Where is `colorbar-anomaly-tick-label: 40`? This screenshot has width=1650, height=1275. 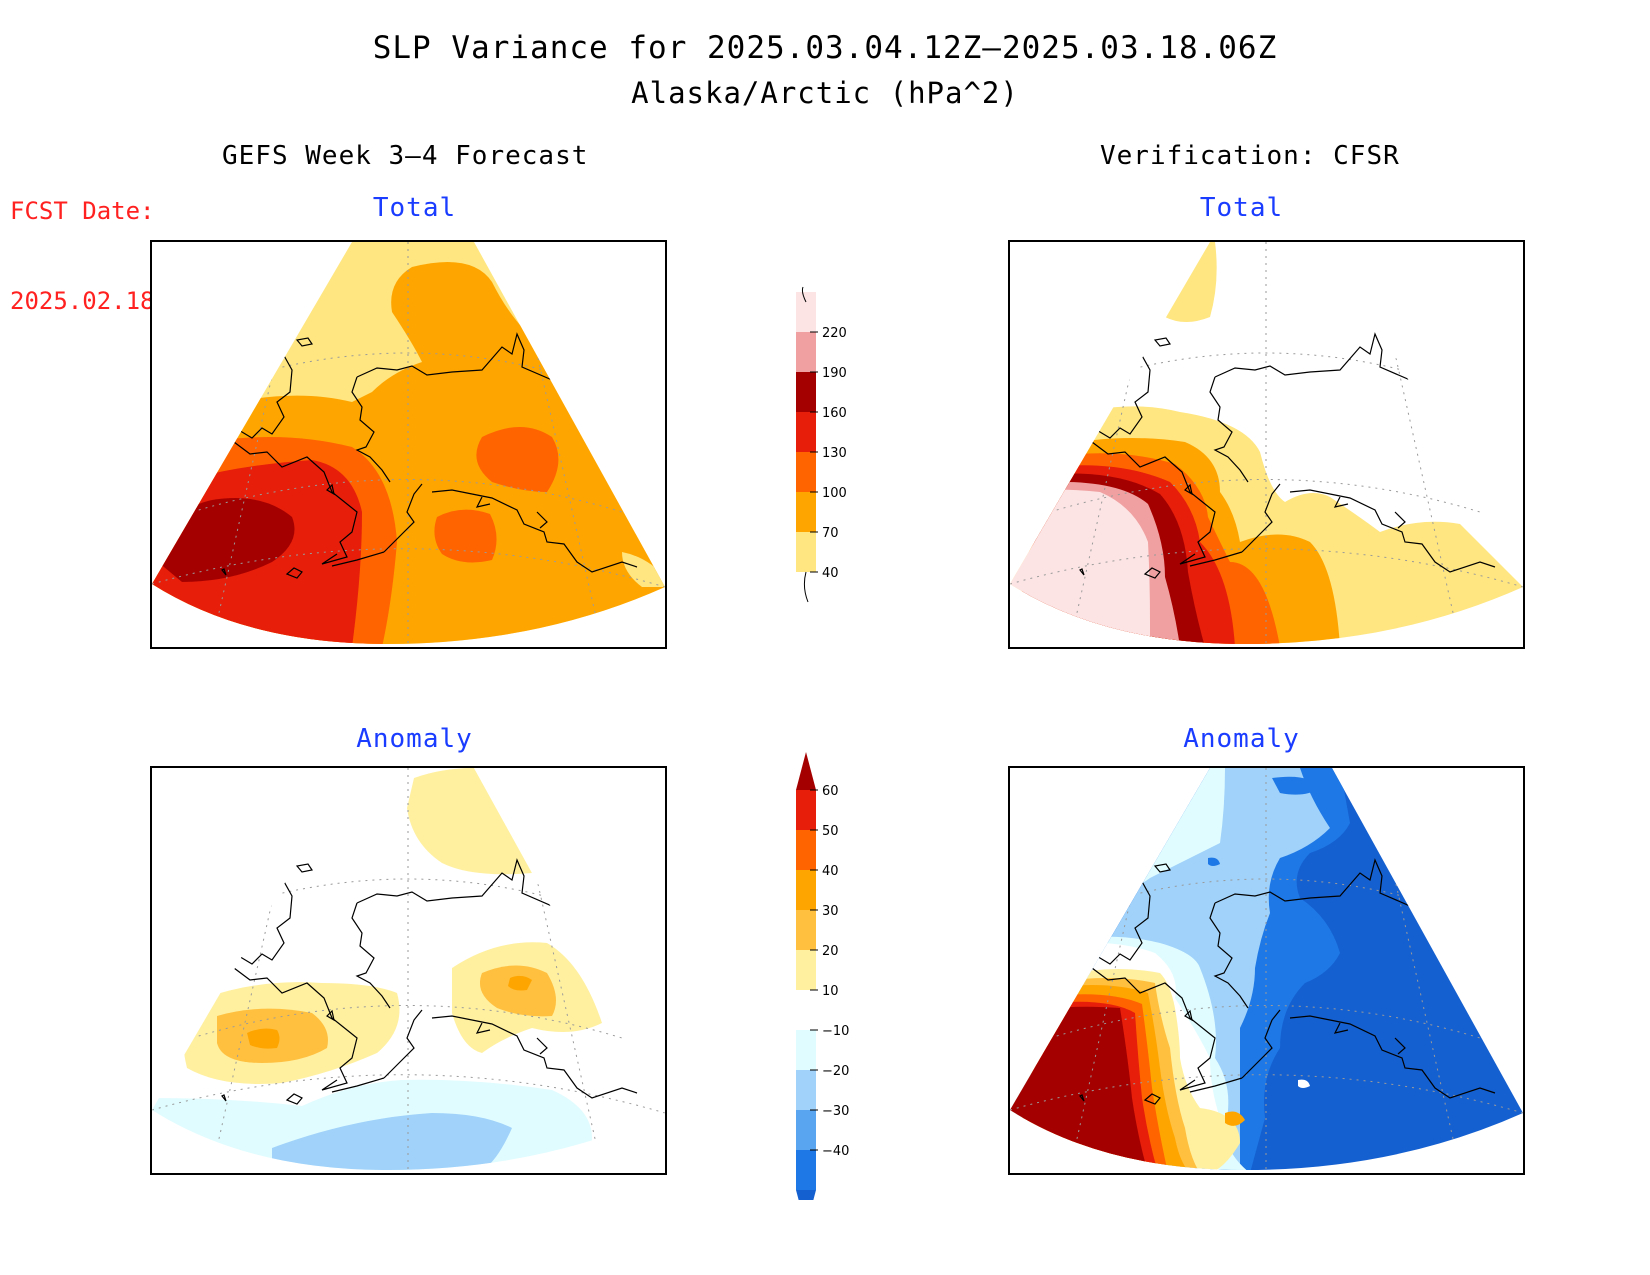
colorbar-anomaly-tick-label: 40 is located at coordinates (830, 871).